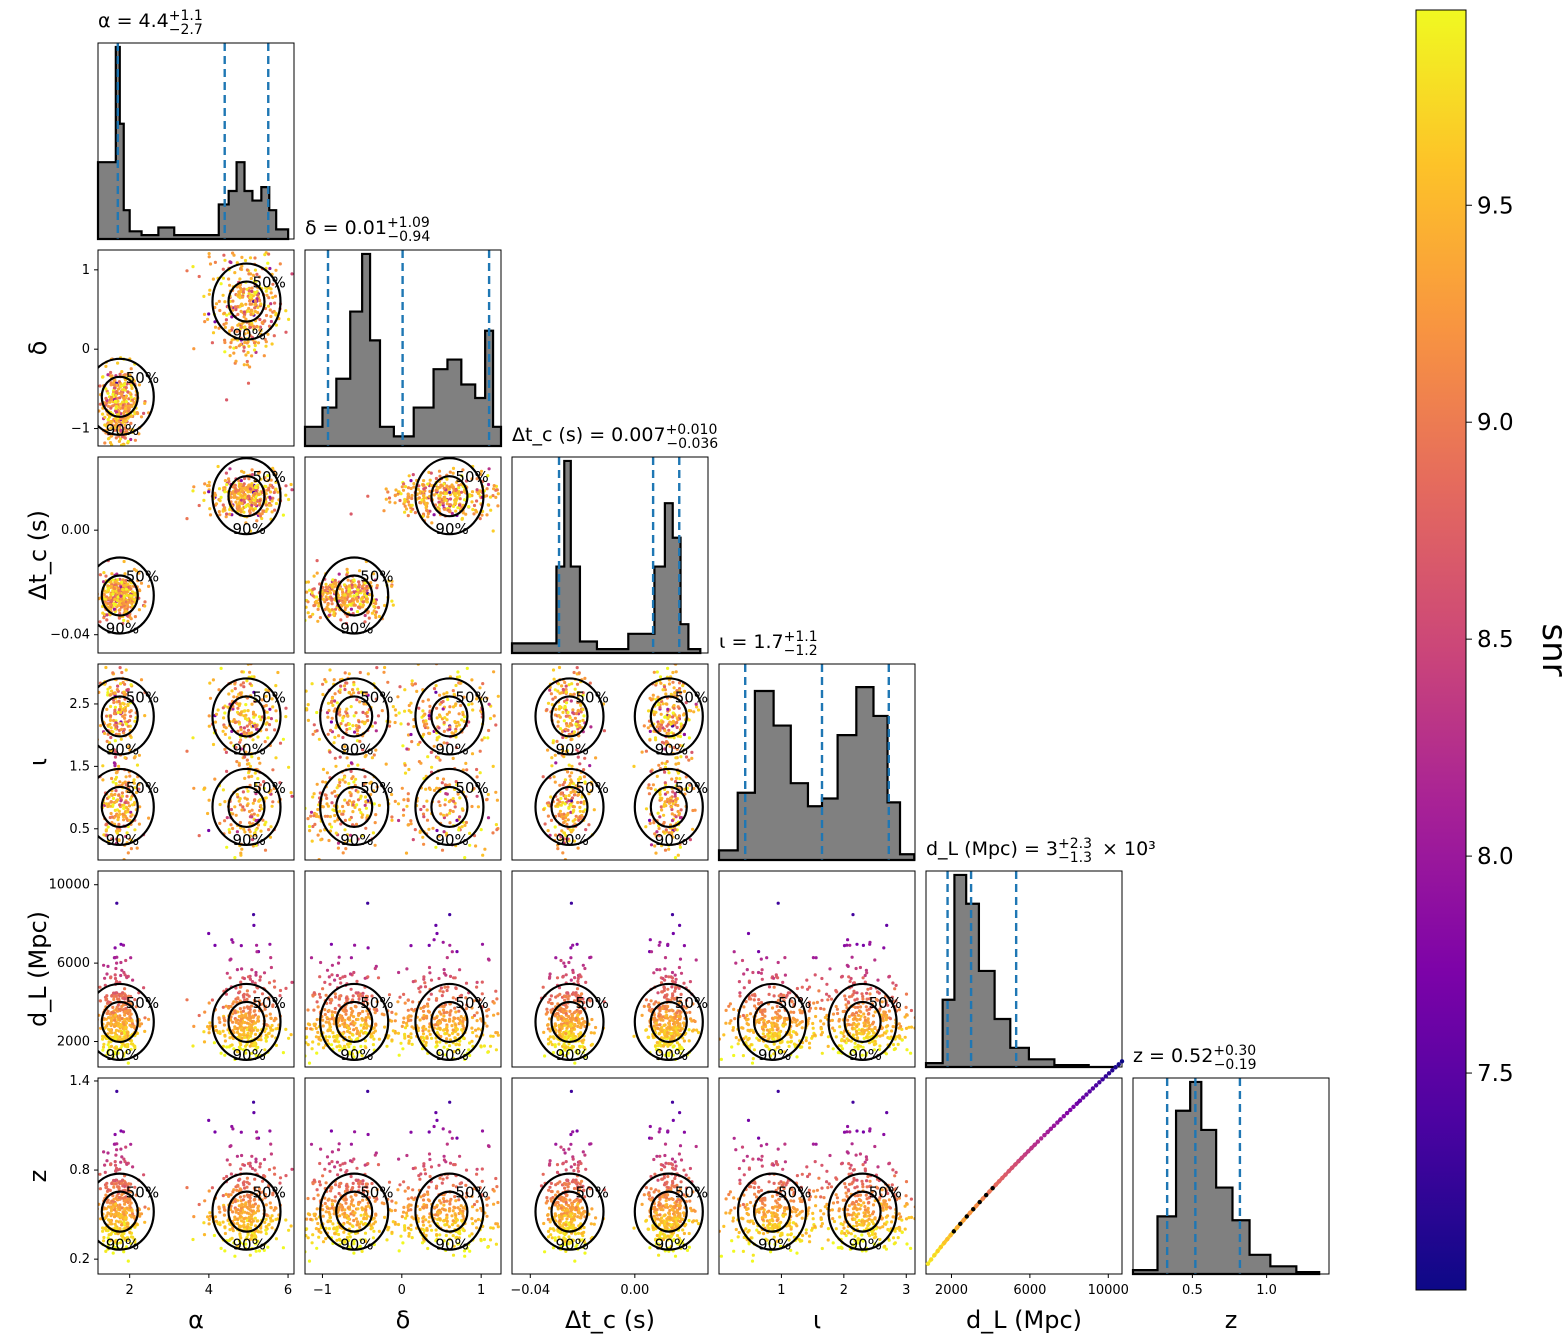 This screenshot has height=1341, width=1566. What do you see at coordinates (122, 749) in the screenshot?
I see `contour-label-90: 90%` at bounding box center [122, 749].